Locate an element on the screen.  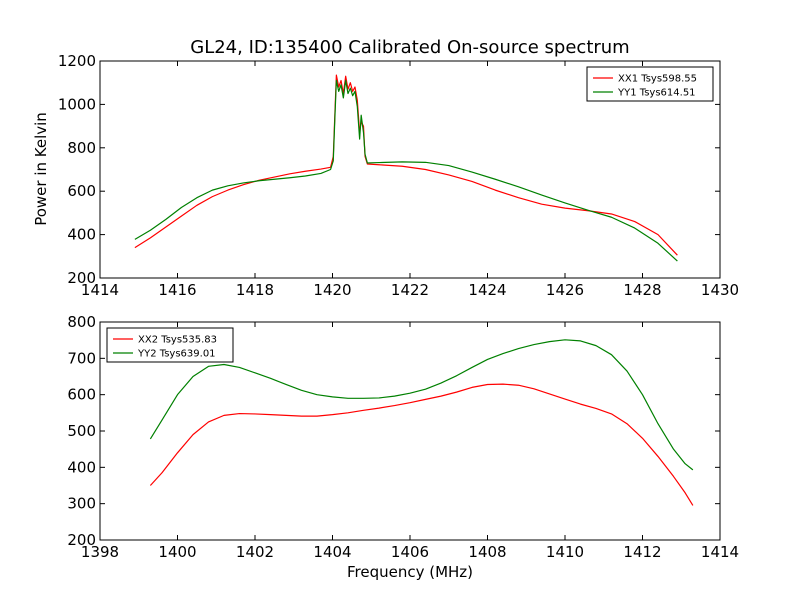
bottom-x-tick-label: 1402 is located at coordinates (255, 552).